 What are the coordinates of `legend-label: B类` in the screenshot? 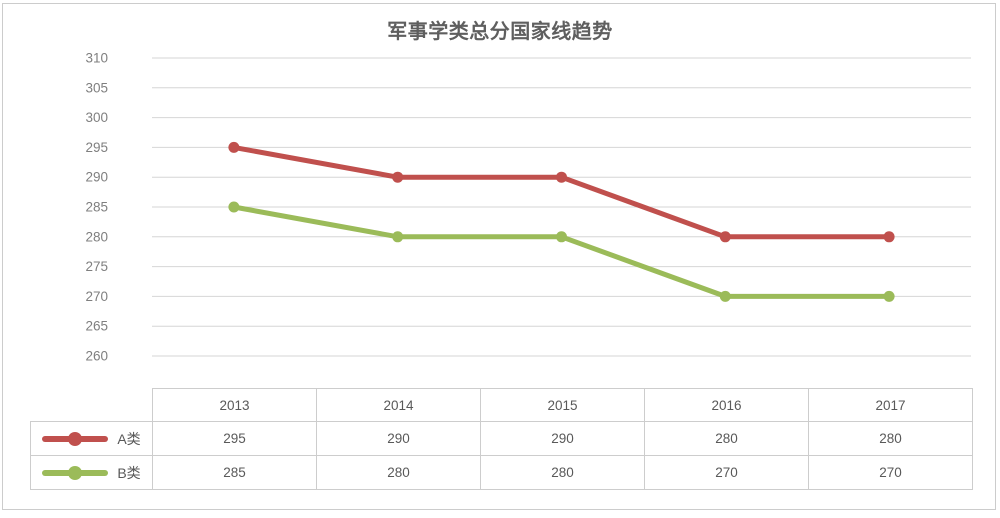 It's located at (129, 472).